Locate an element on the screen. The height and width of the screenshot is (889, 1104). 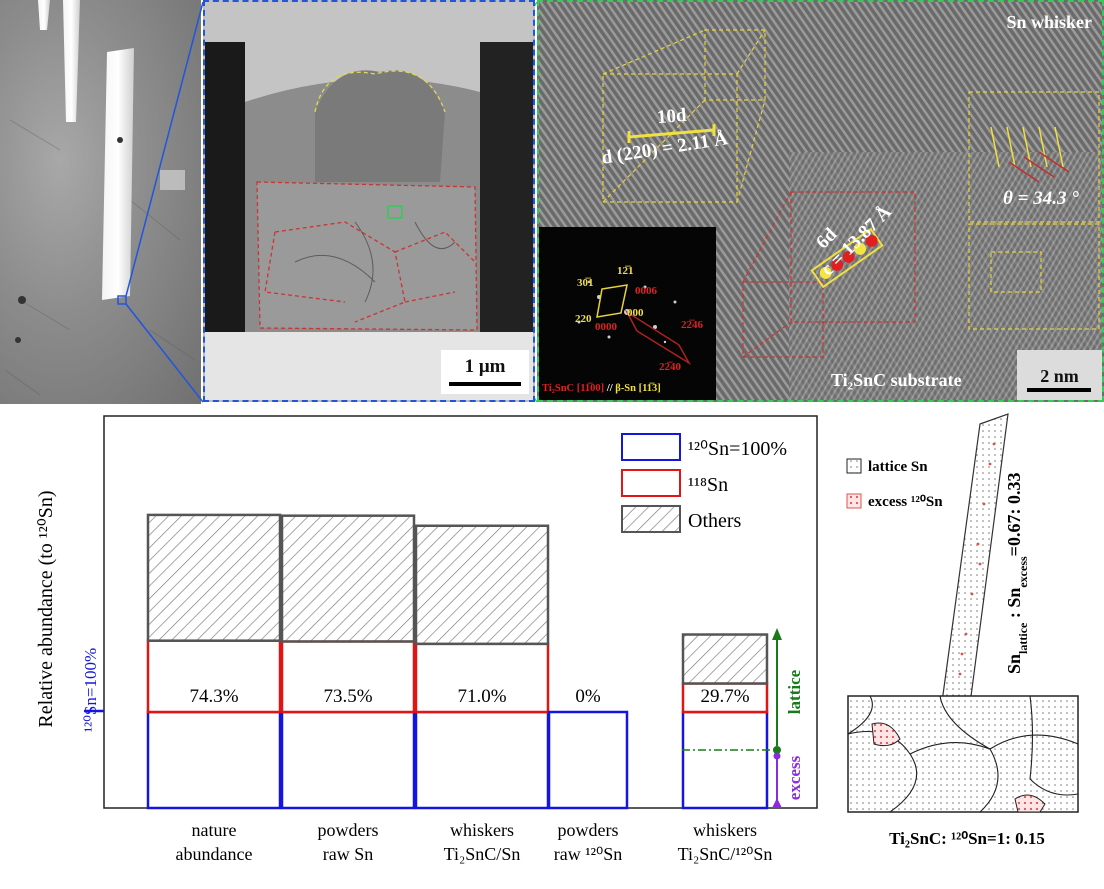
bar-value-label: 73.5% is located at coordinates (347, 696).